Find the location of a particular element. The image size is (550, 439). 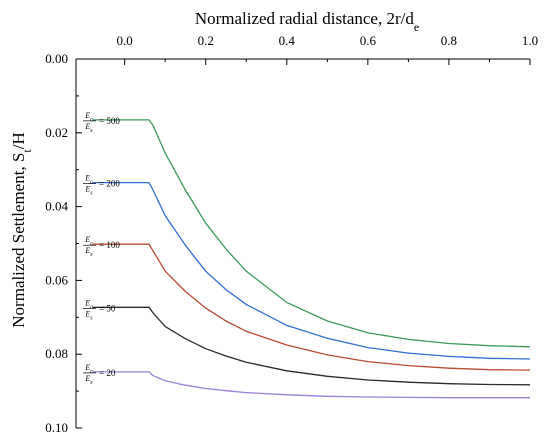

y-tick-label: 0.00 is located at coordinates (56, 58).